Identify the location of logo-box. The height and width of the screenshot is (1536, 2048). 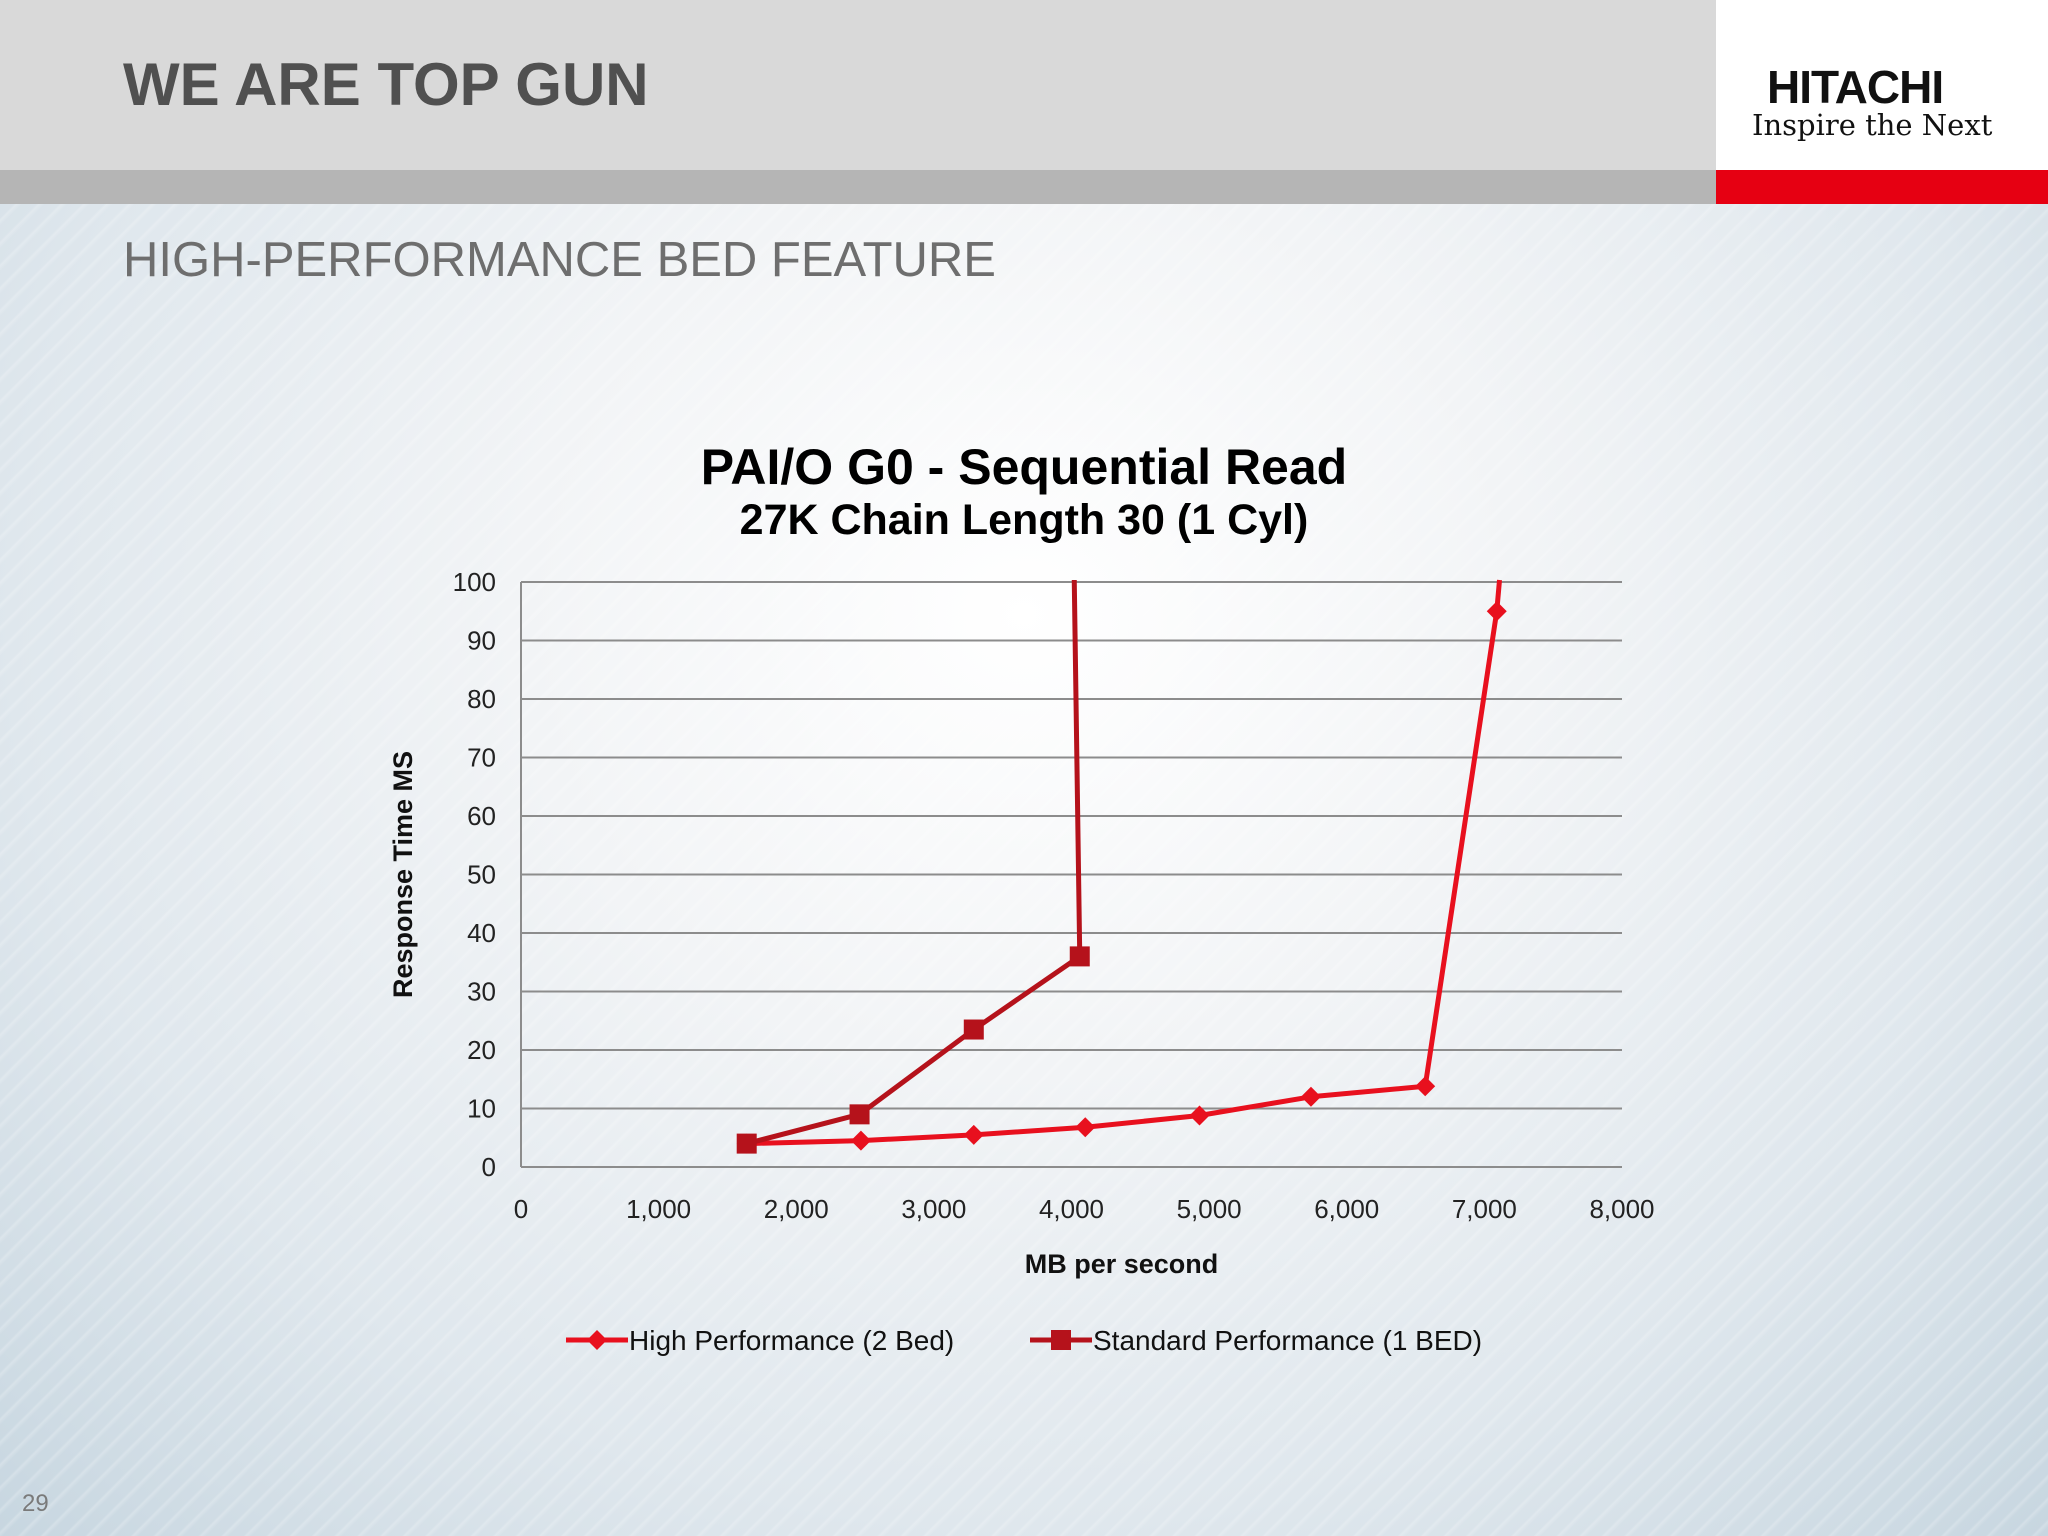
(1882, 85).